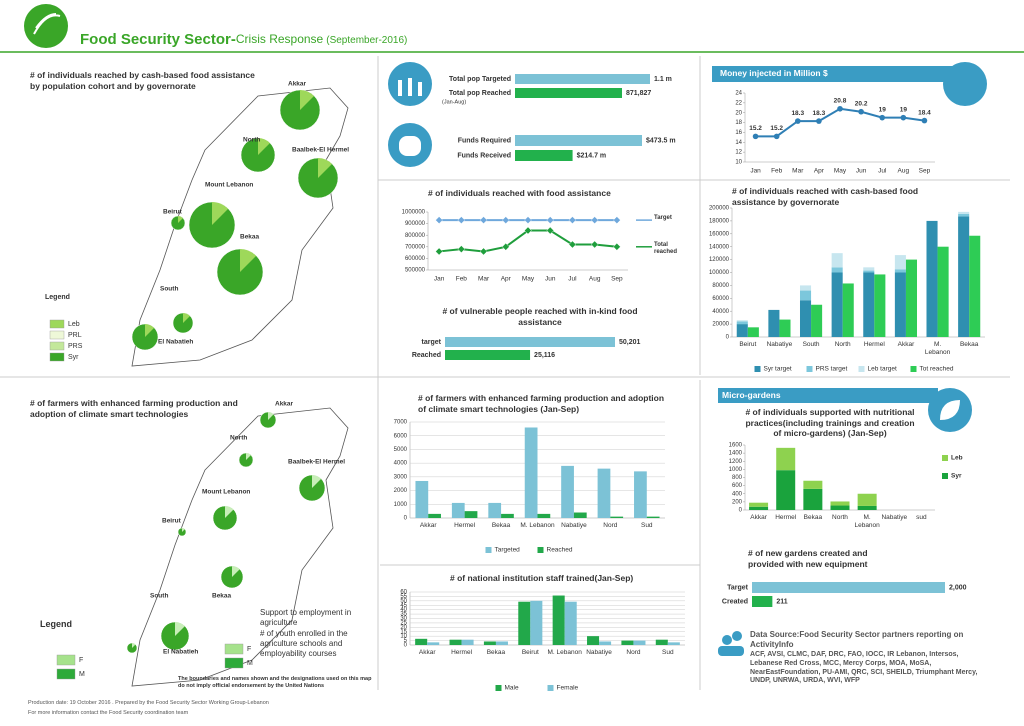  Describe the element at coordinates (229, 185) in the screenshot. I see `map-label: Mount Lebanon` at that location.